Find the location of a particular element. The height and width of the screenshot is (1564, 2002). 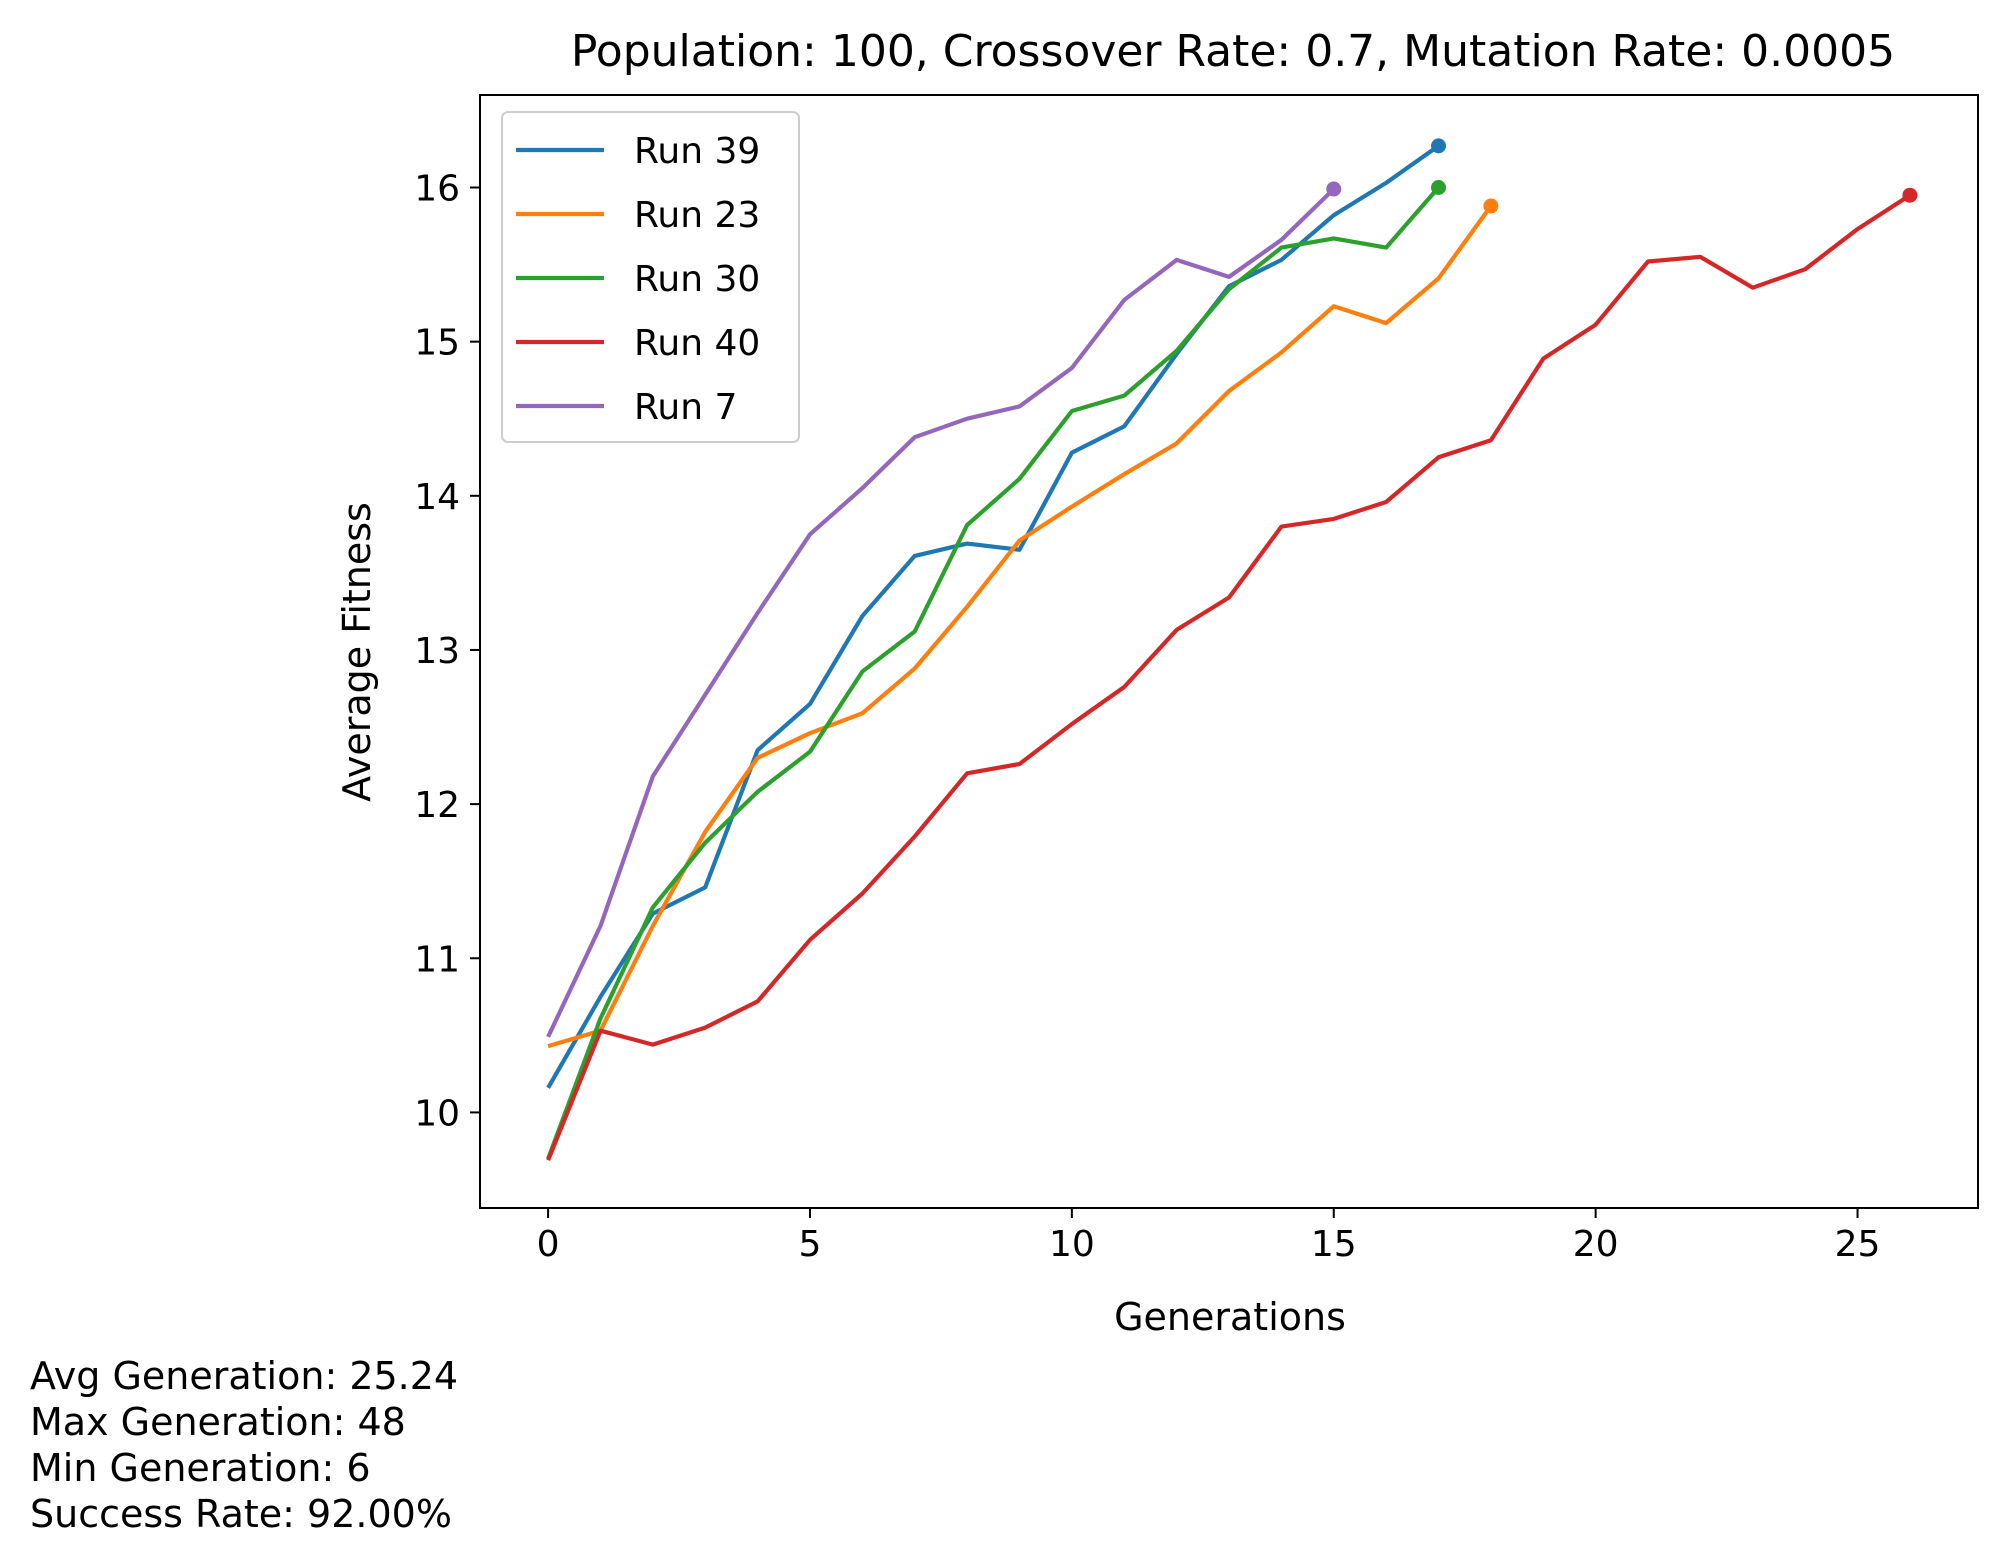

legend-label-3: Run 30 is located at coordinates (697, 279).